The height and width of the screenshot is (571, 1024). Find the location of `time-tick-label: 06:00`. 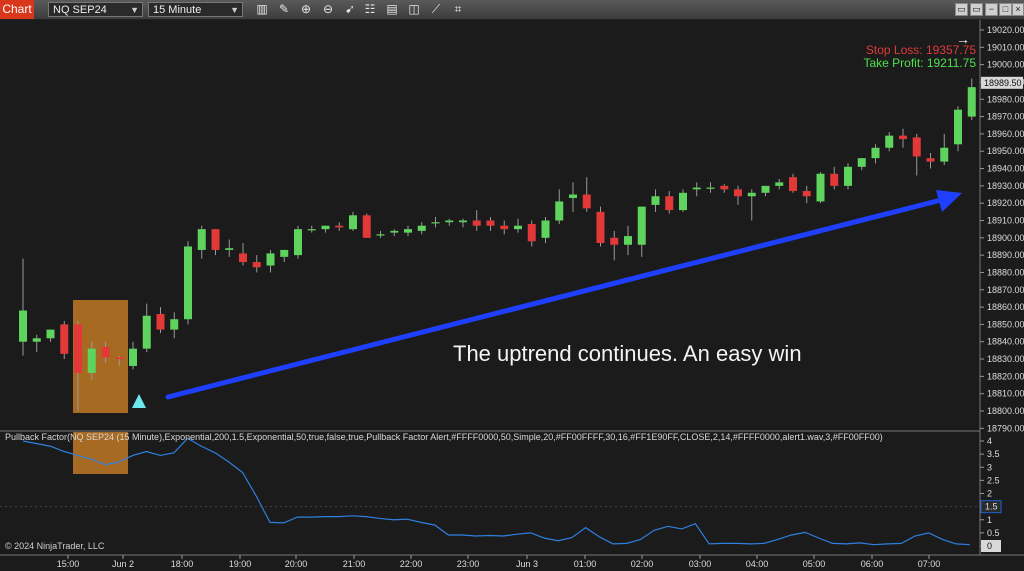

time-tick-label: 06:00 is located at coordinates (872, 564).